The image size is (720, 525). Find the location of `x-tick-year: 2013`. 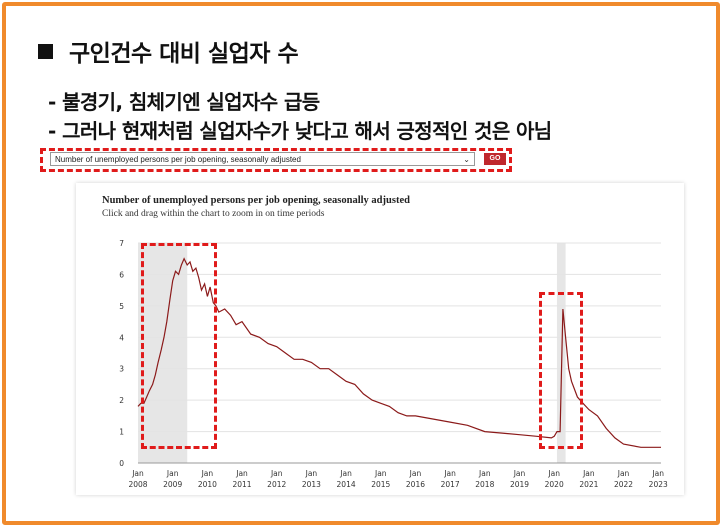

x-tick-year: 2013 is located at coordinates (311, 484).